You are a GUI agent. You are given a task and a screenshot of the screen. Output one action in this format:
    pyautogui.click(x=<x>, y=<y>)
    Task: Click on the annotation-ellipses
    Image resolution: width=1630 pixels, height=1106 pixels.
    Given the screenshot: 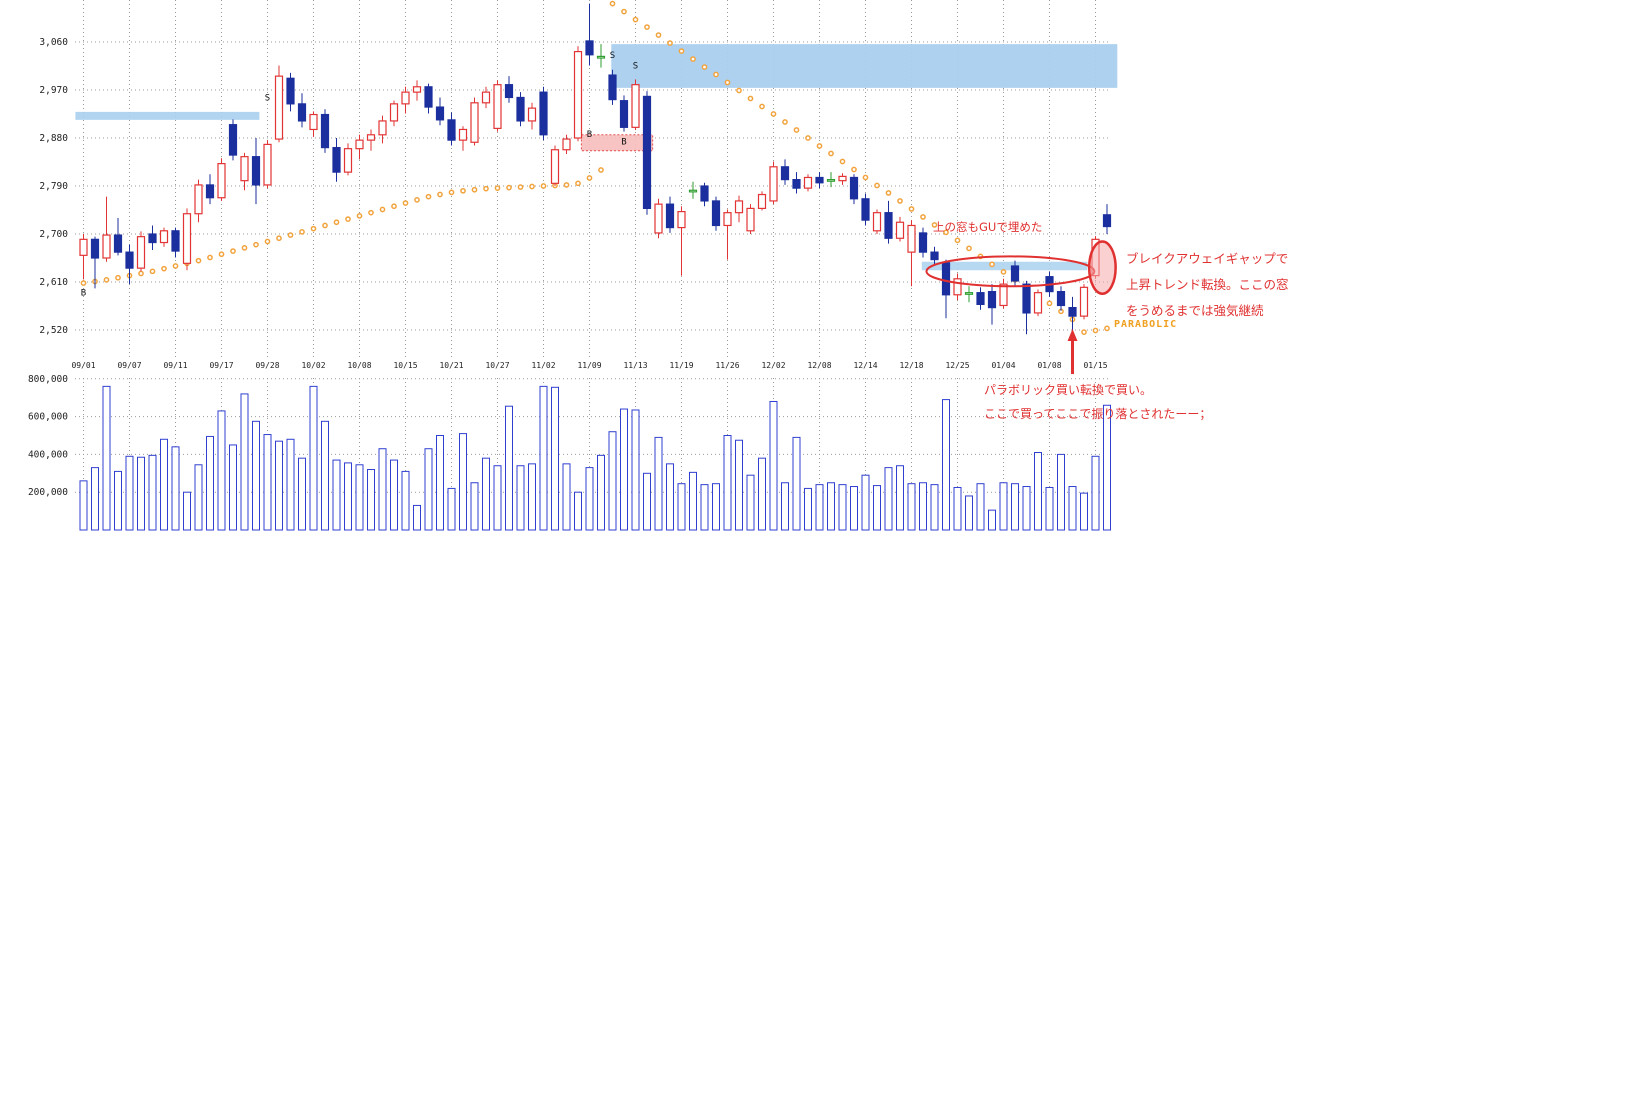 What is the action you would take?
    pyautogui.click(x=1021, y=267)
    